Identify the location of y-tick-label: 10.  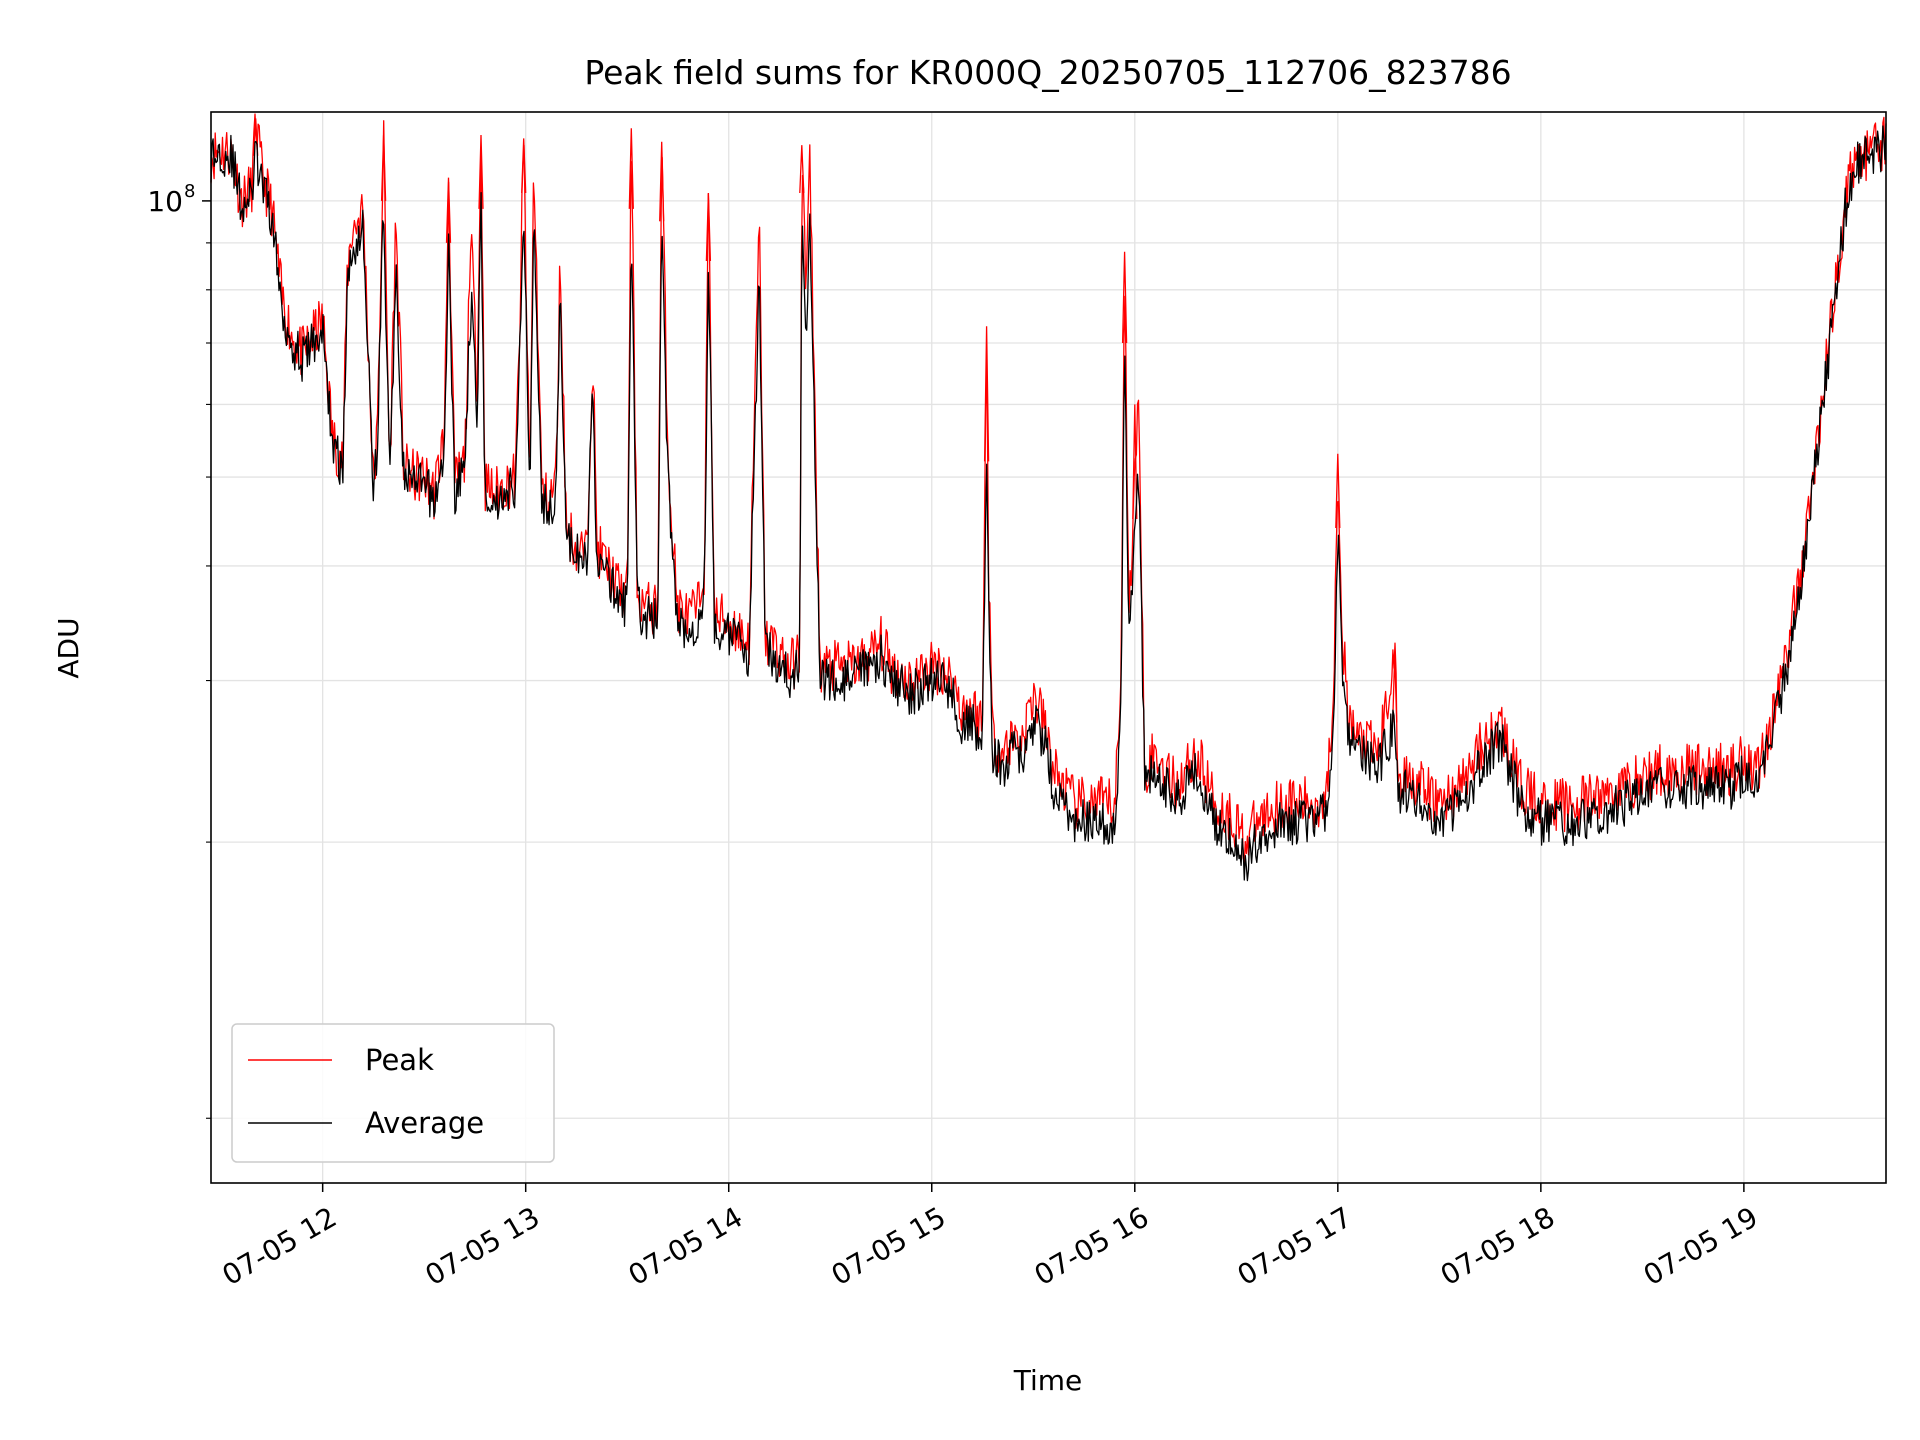
(165, 201).